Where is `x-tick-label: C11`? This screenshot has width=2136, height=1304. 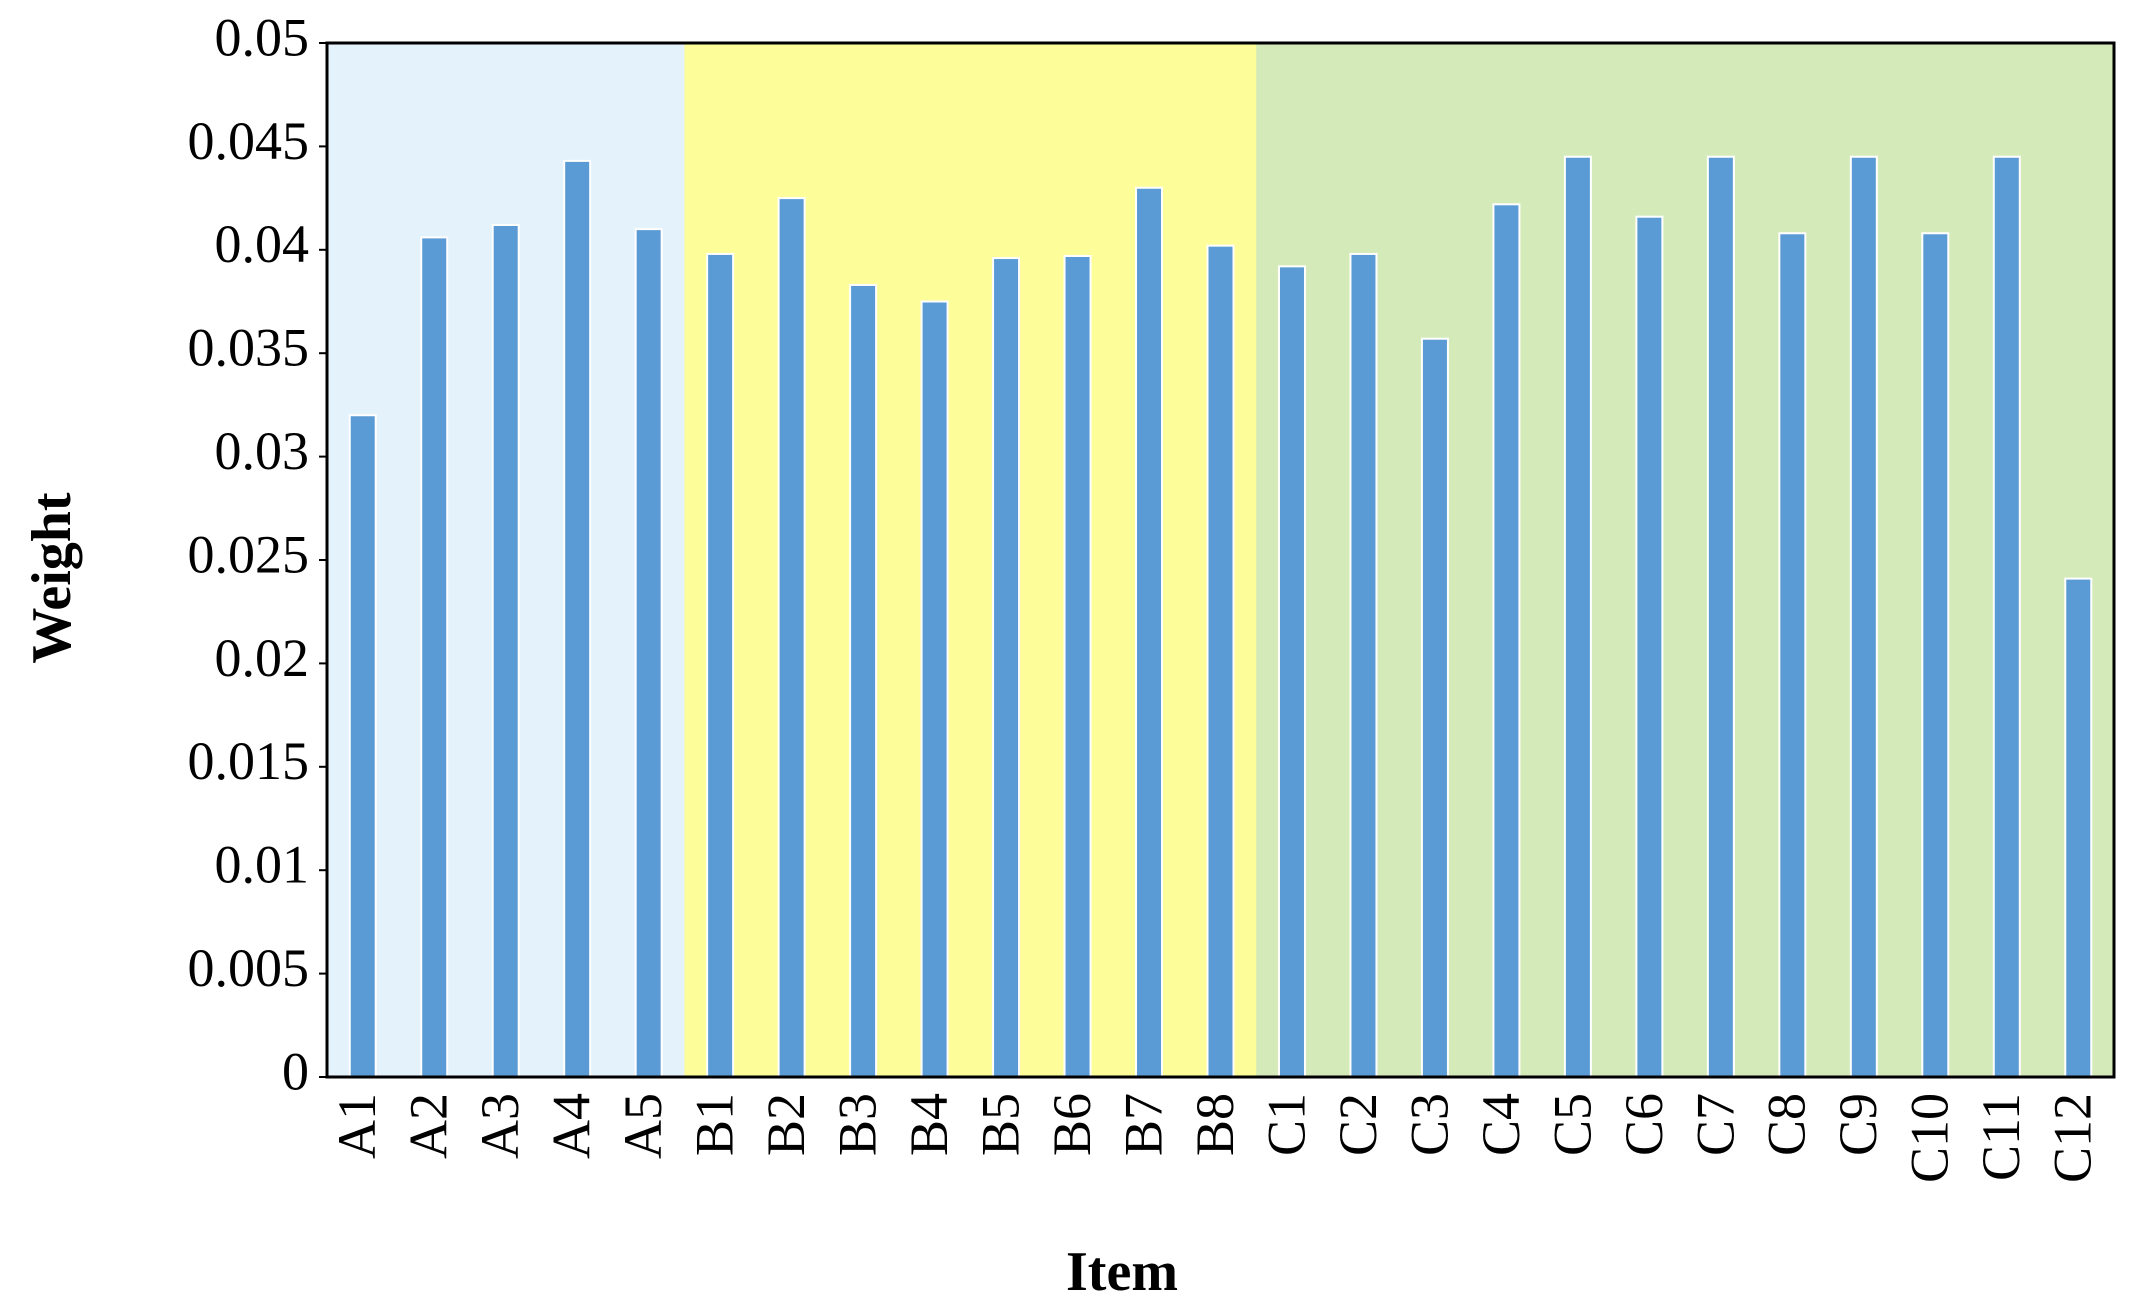 x-tick-label: C11 is located at coordinates (2001, 1137).